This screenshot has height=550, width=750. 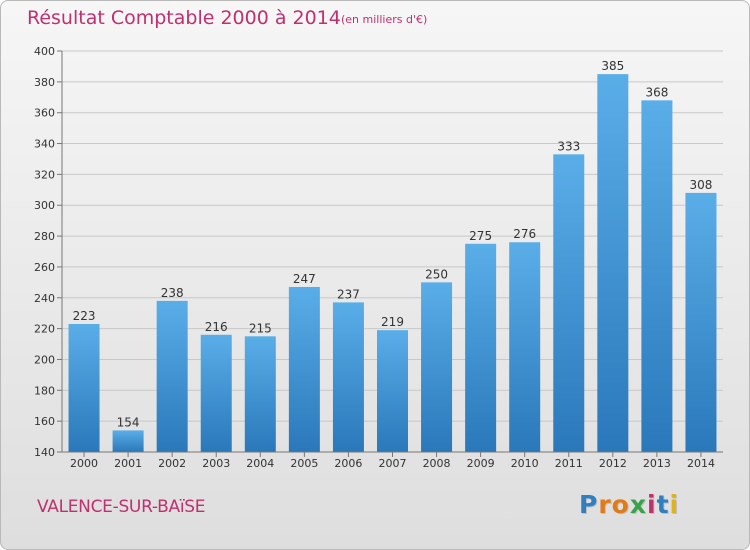 I want to click on y-tick-label: 280, so click(x=44, y=236).